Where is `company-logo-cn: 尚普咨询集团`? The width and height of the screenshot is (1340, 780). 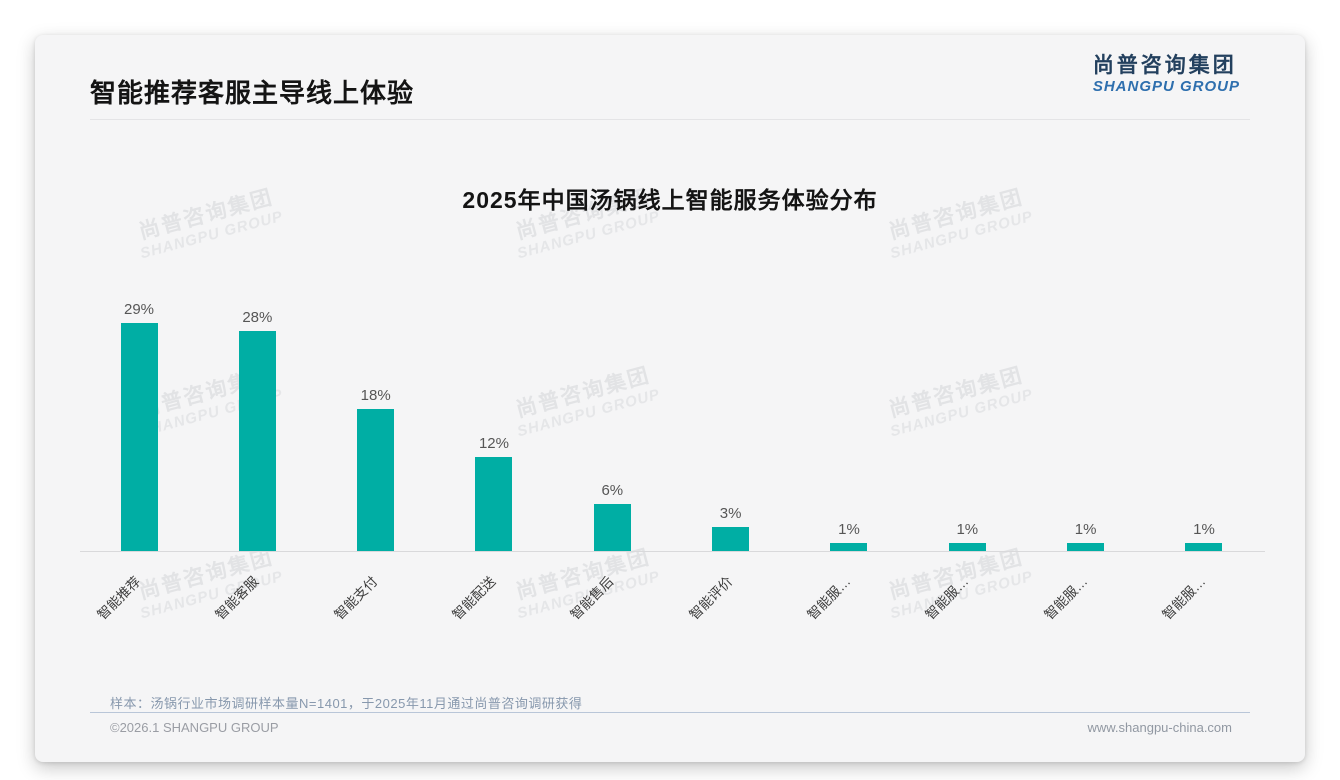
company-logo-cn: 尚普咨询集团 is located at coordinates (1164, 65).